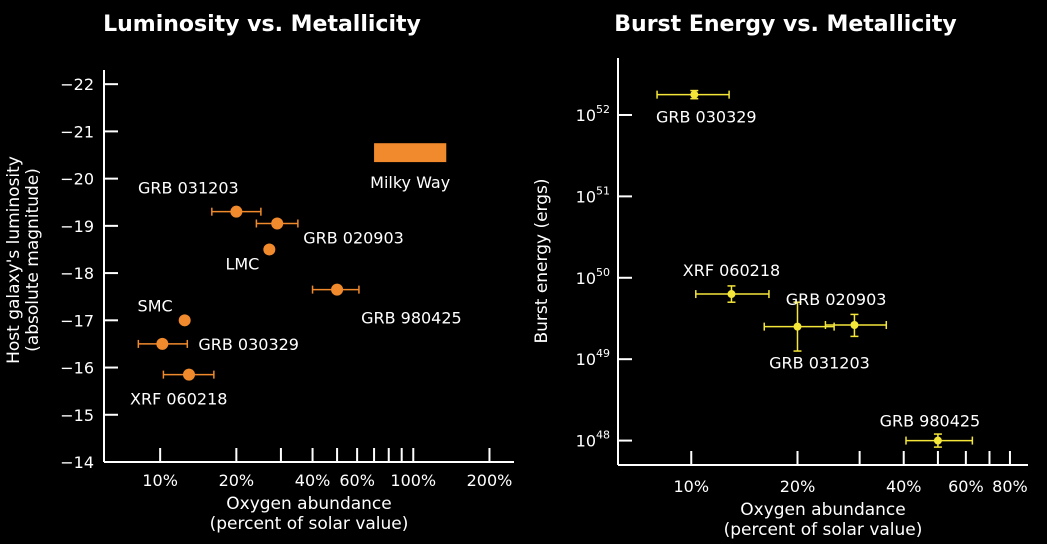 The width and height of the screenshot is (1047, 544). I want to click on milky-way-band, so click(410, 153).